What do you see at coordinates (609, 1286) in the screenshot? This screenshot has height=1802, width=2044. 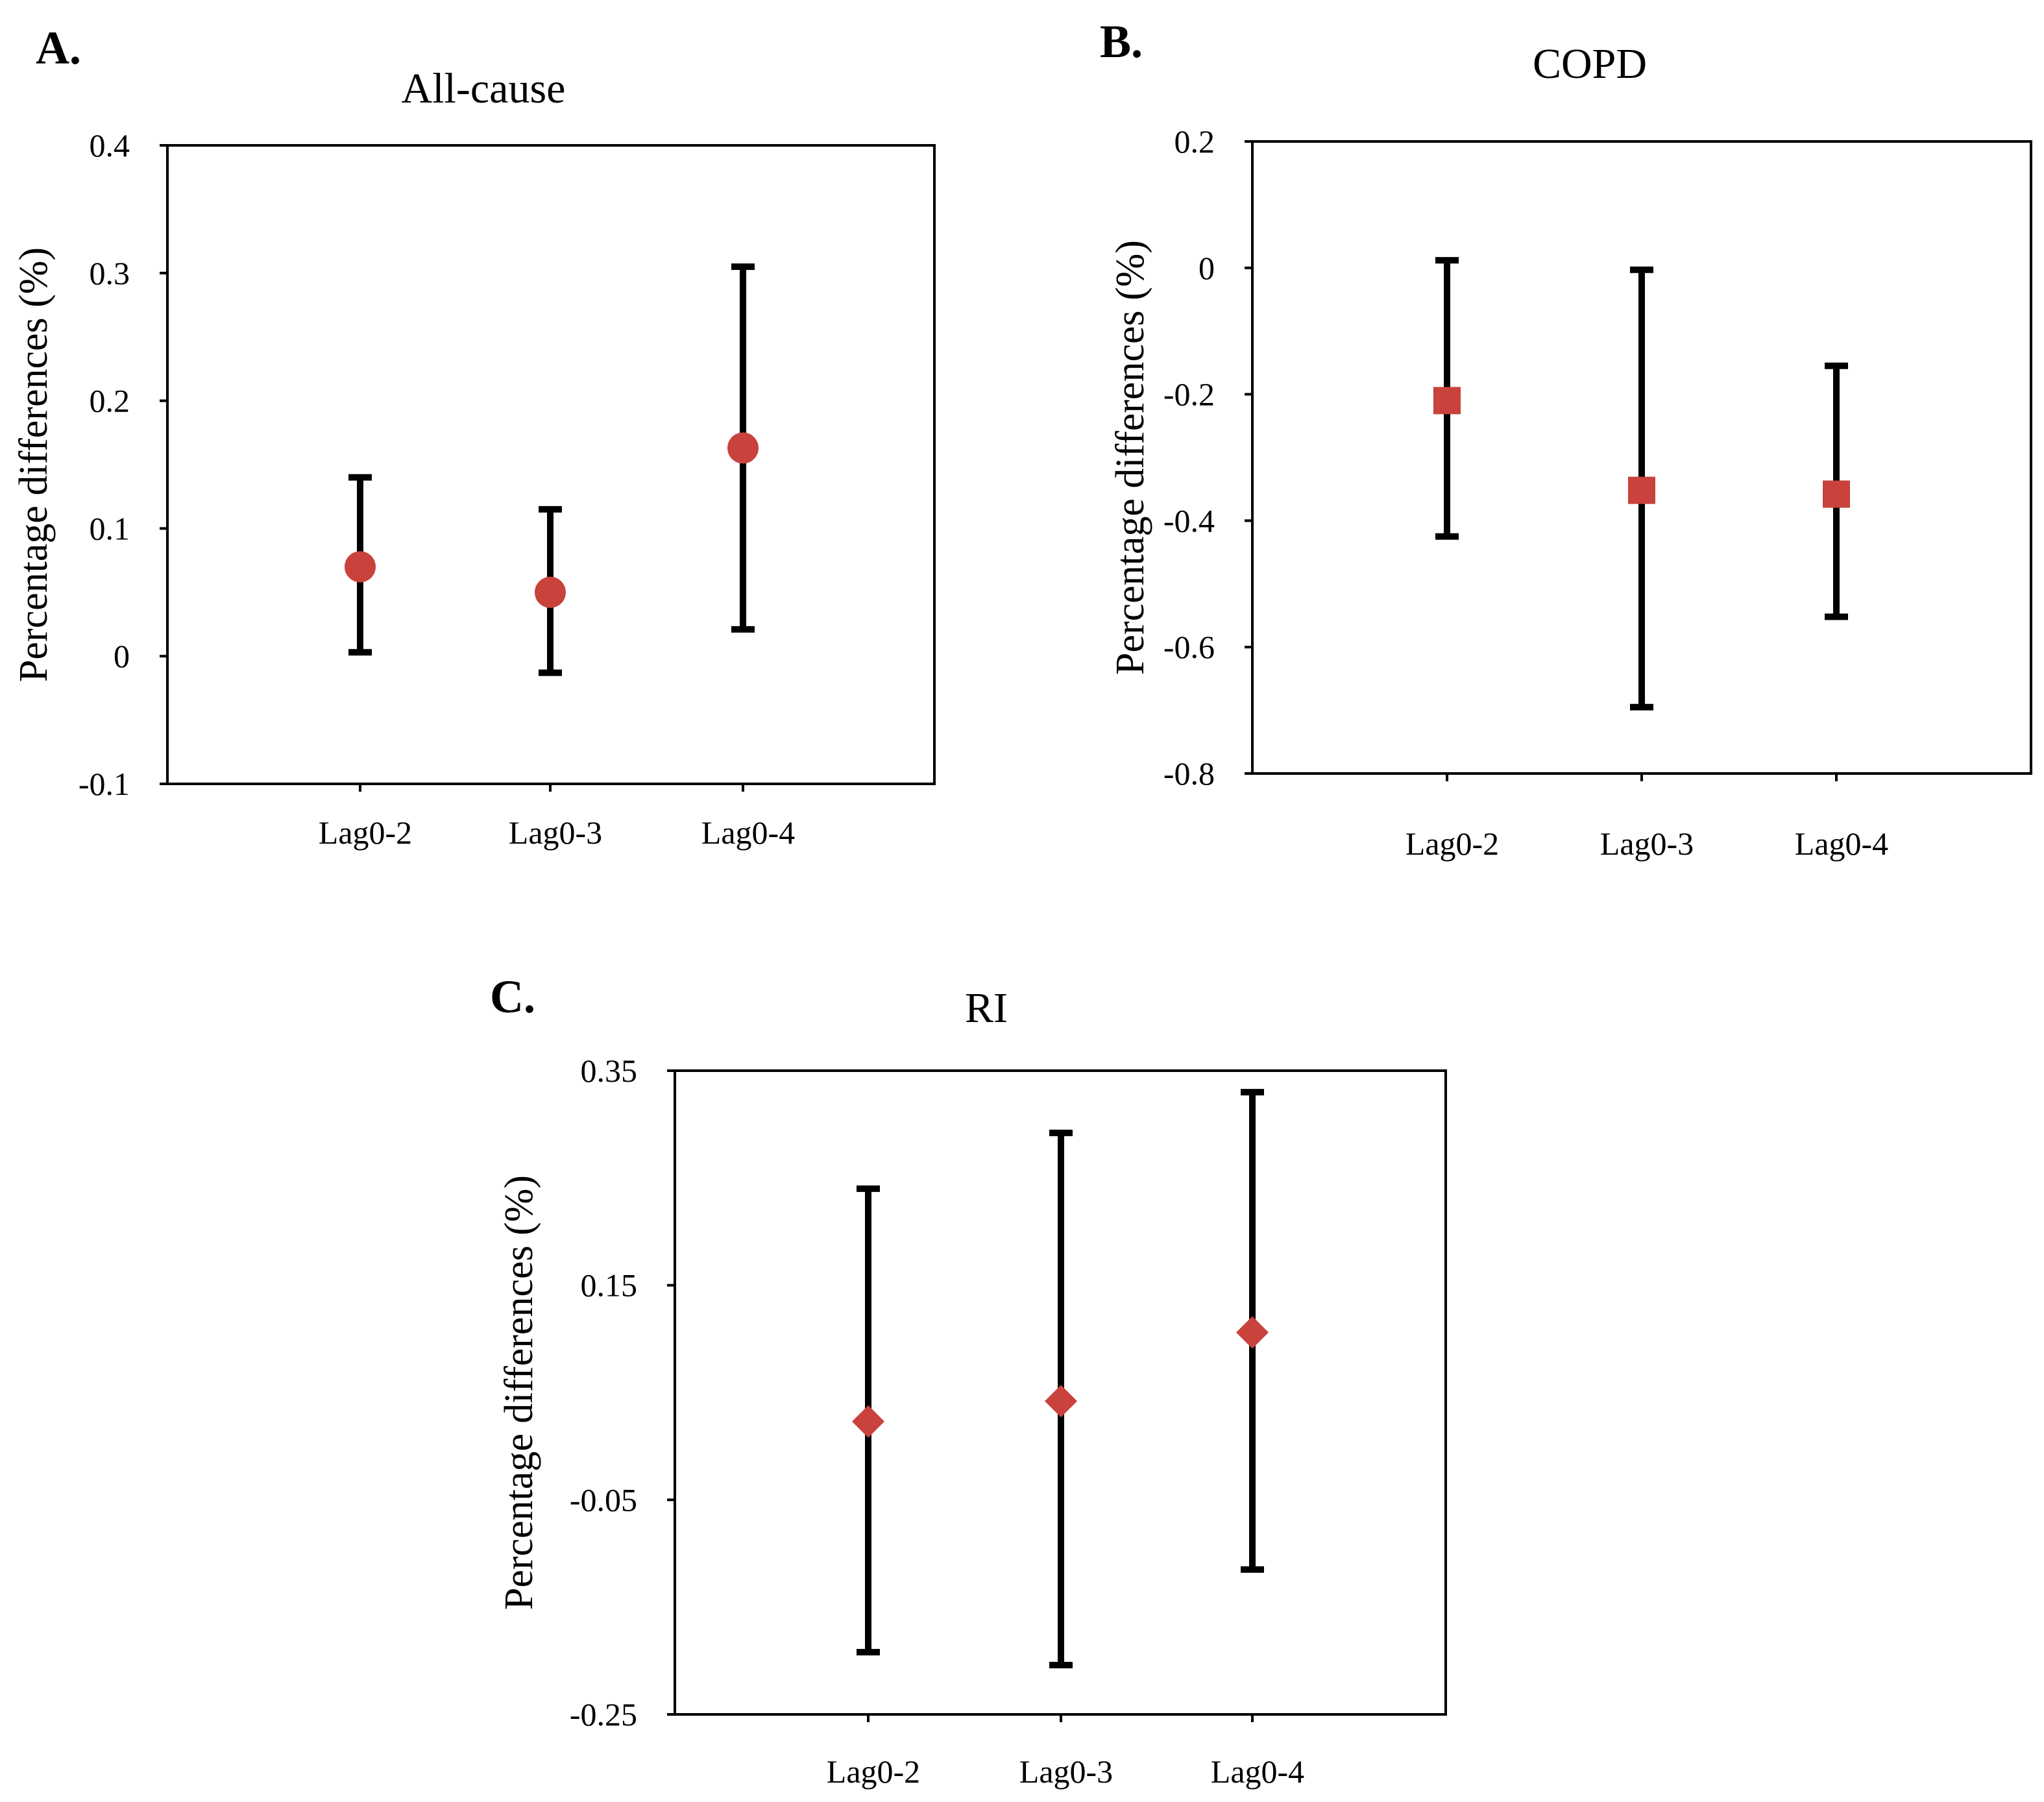 I see `y-tick-label: 0.15` at bounding box center [609, 1286].